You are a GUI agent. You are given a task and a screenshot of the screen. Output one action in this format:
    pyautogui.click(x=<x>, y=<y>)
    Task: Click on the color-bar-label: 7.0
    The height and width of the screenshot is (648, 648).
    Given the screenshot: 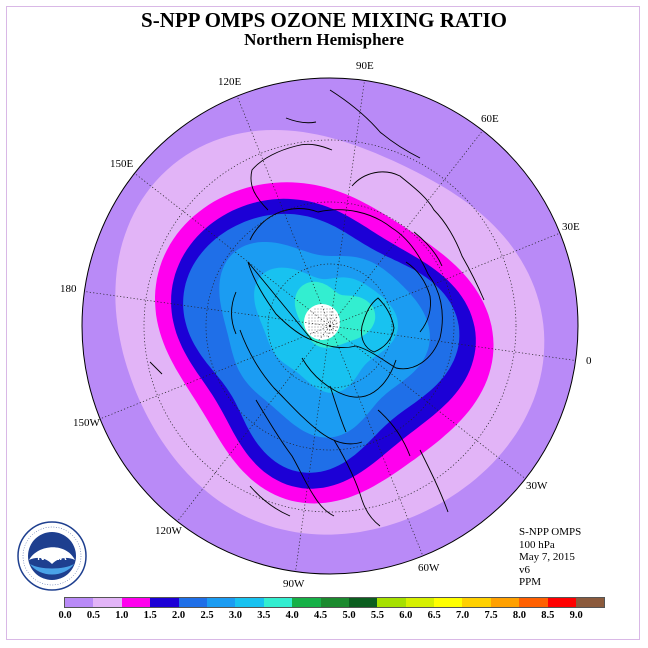 What is the action you would take?
    pyautogui.click(x=463, y=615)
    